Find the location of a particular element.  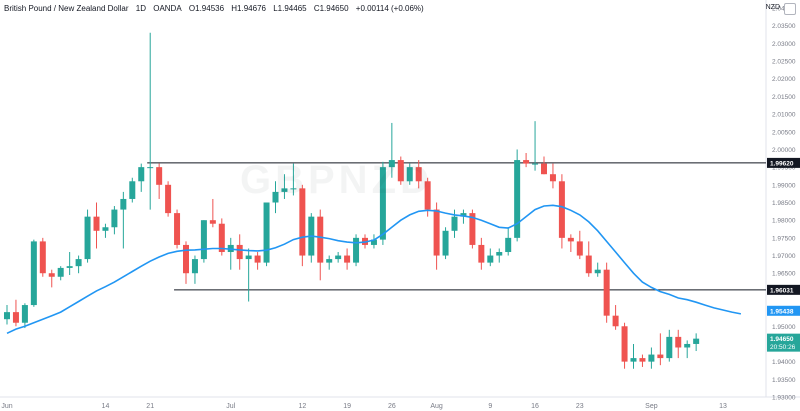

y-tick-label: 2.03500 is located at coordinates (784, 26).